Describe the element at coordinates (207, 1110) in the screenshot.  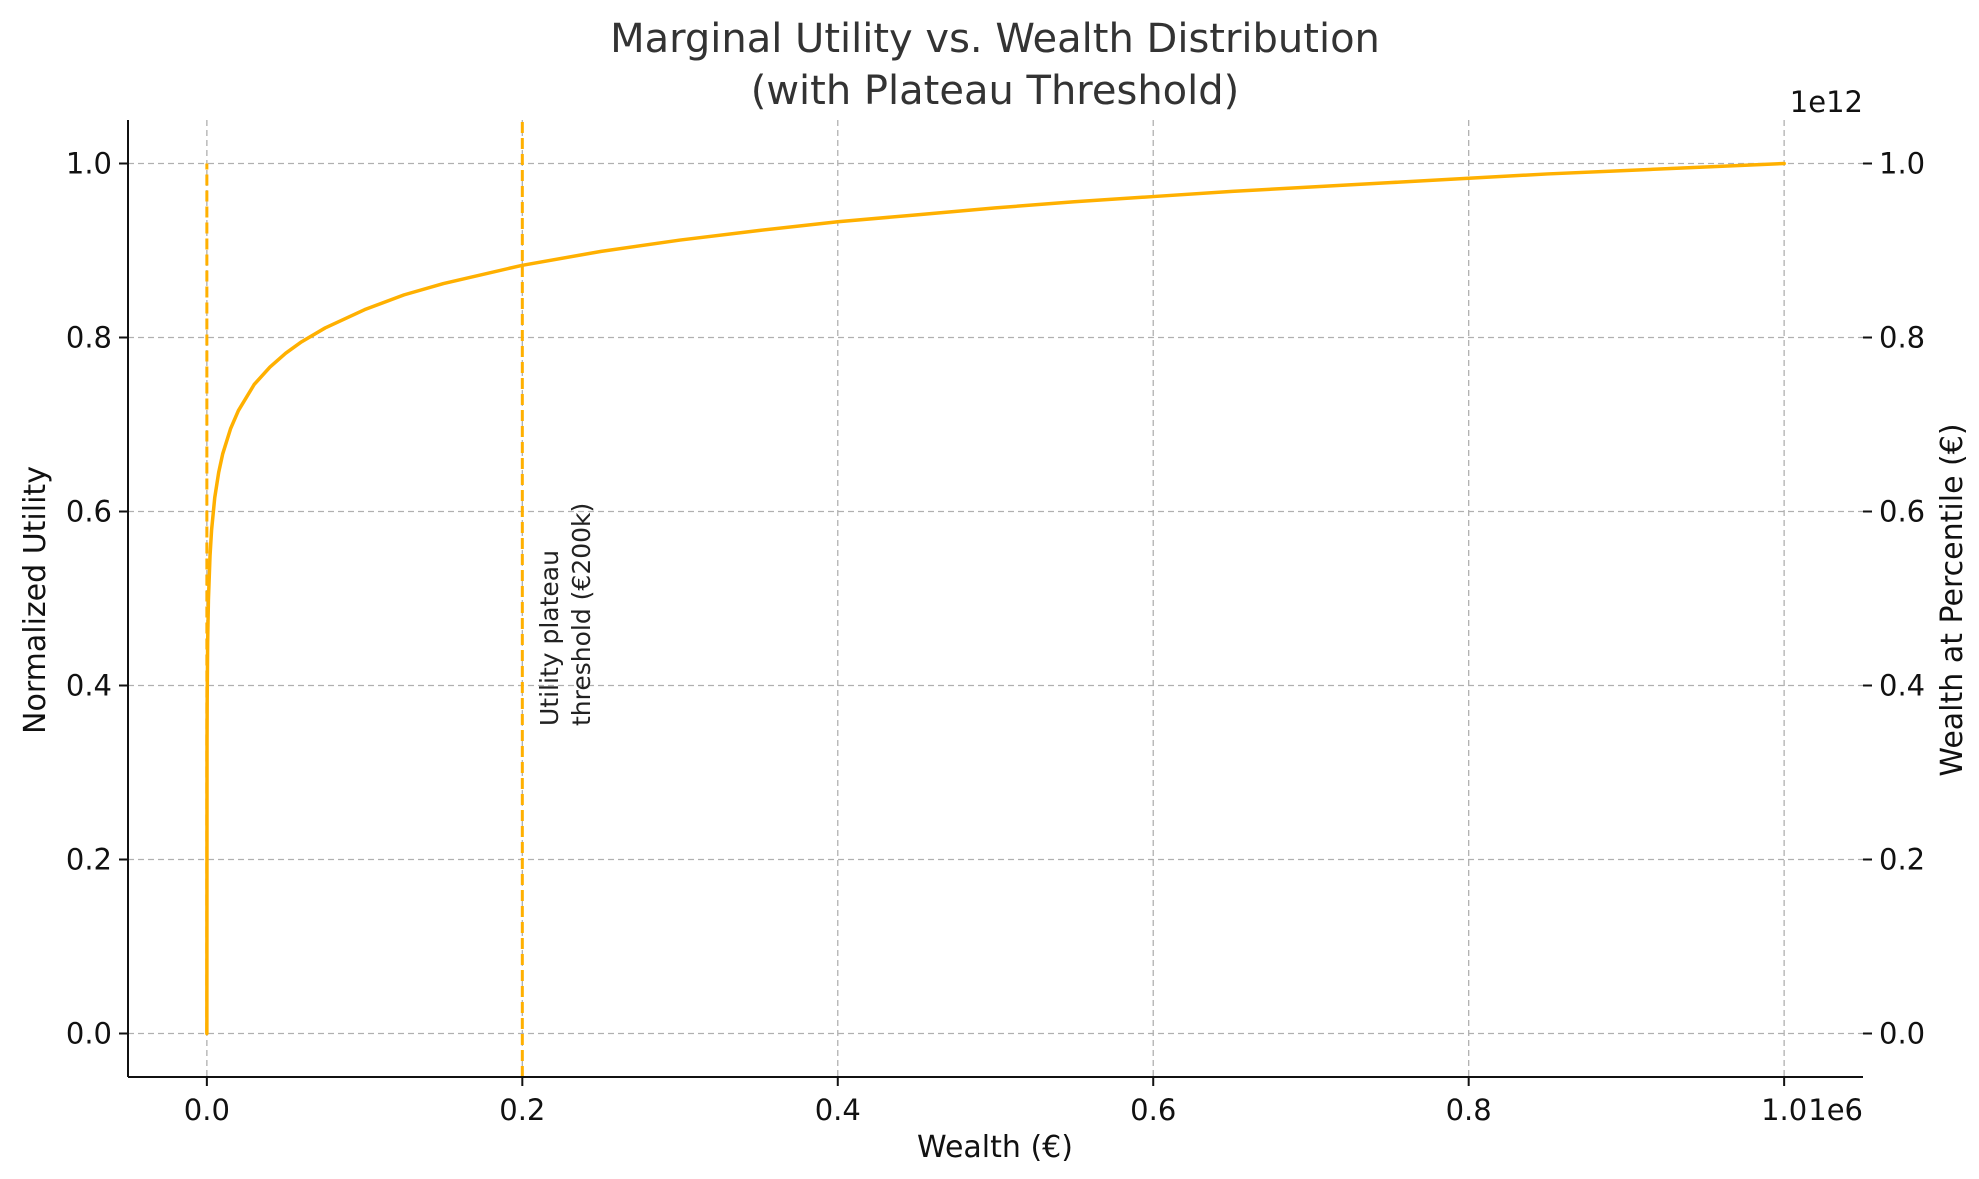
I see `x-tick-label: 0.0` at that location.